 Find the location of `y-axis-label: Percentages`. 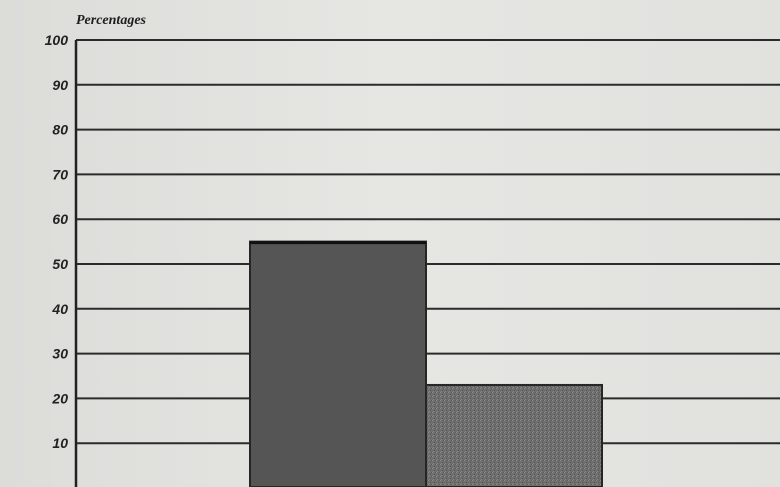

y-axis-label: Percentages is located at coordinates (111, 20).